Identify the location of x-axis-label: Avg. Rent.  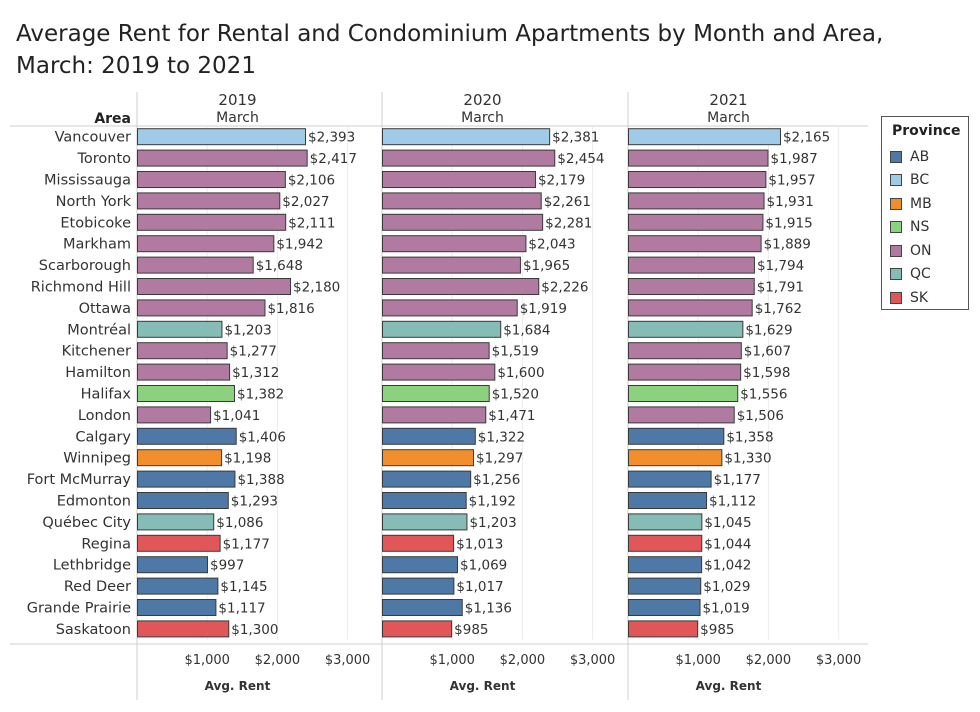
(238, 686).